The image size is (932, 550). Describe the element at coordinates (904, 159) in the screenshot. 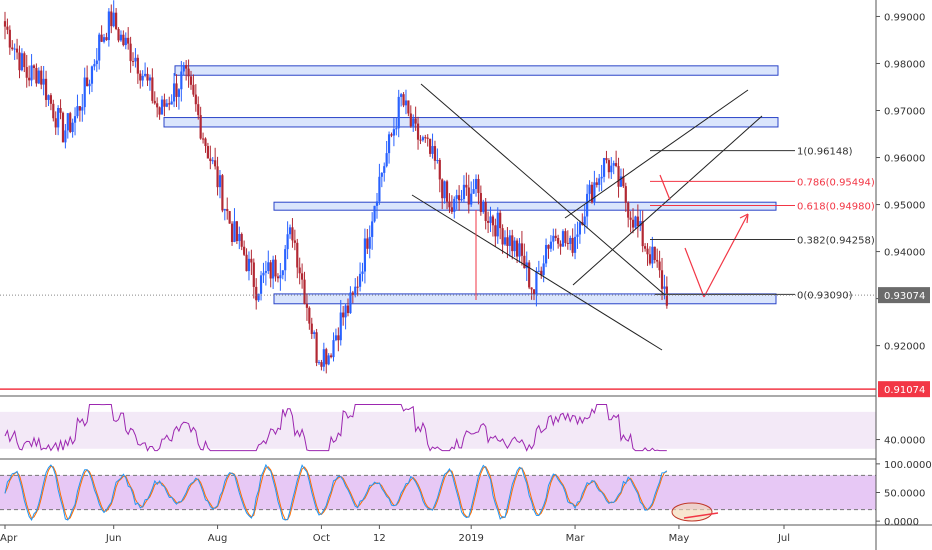

I see `price-axis-label: 0.96000` at that location.